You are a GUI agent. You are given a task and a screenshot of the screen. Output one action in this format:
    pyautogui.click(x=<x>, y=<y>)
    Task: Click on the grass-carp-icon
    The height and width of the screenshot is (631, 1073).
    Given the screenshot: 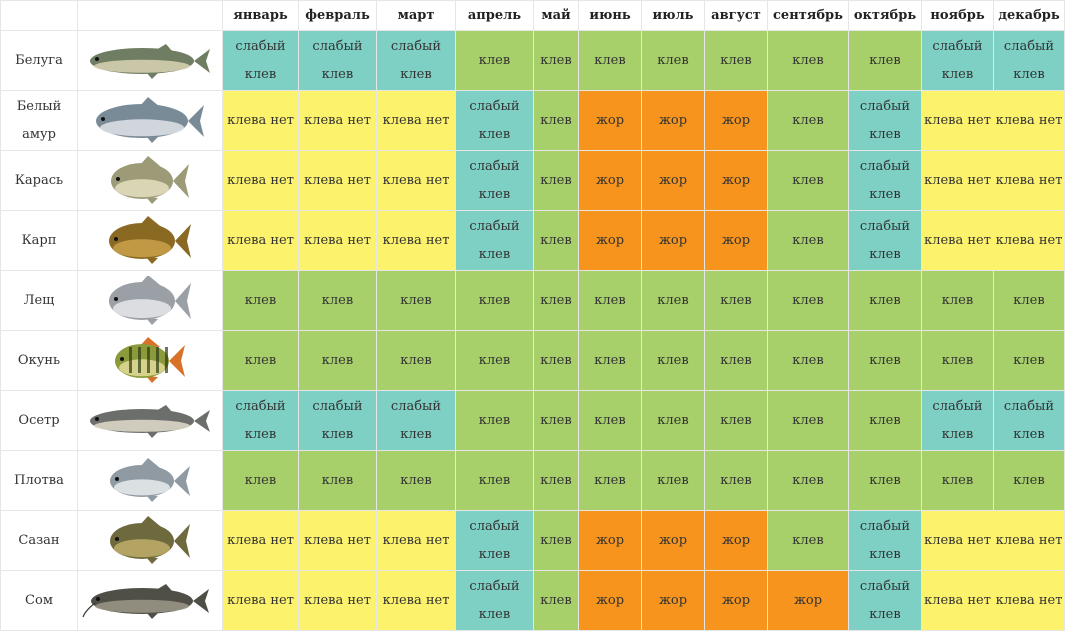 What is the action you would take?
    pyautogui.click(x=150, y=120)
    